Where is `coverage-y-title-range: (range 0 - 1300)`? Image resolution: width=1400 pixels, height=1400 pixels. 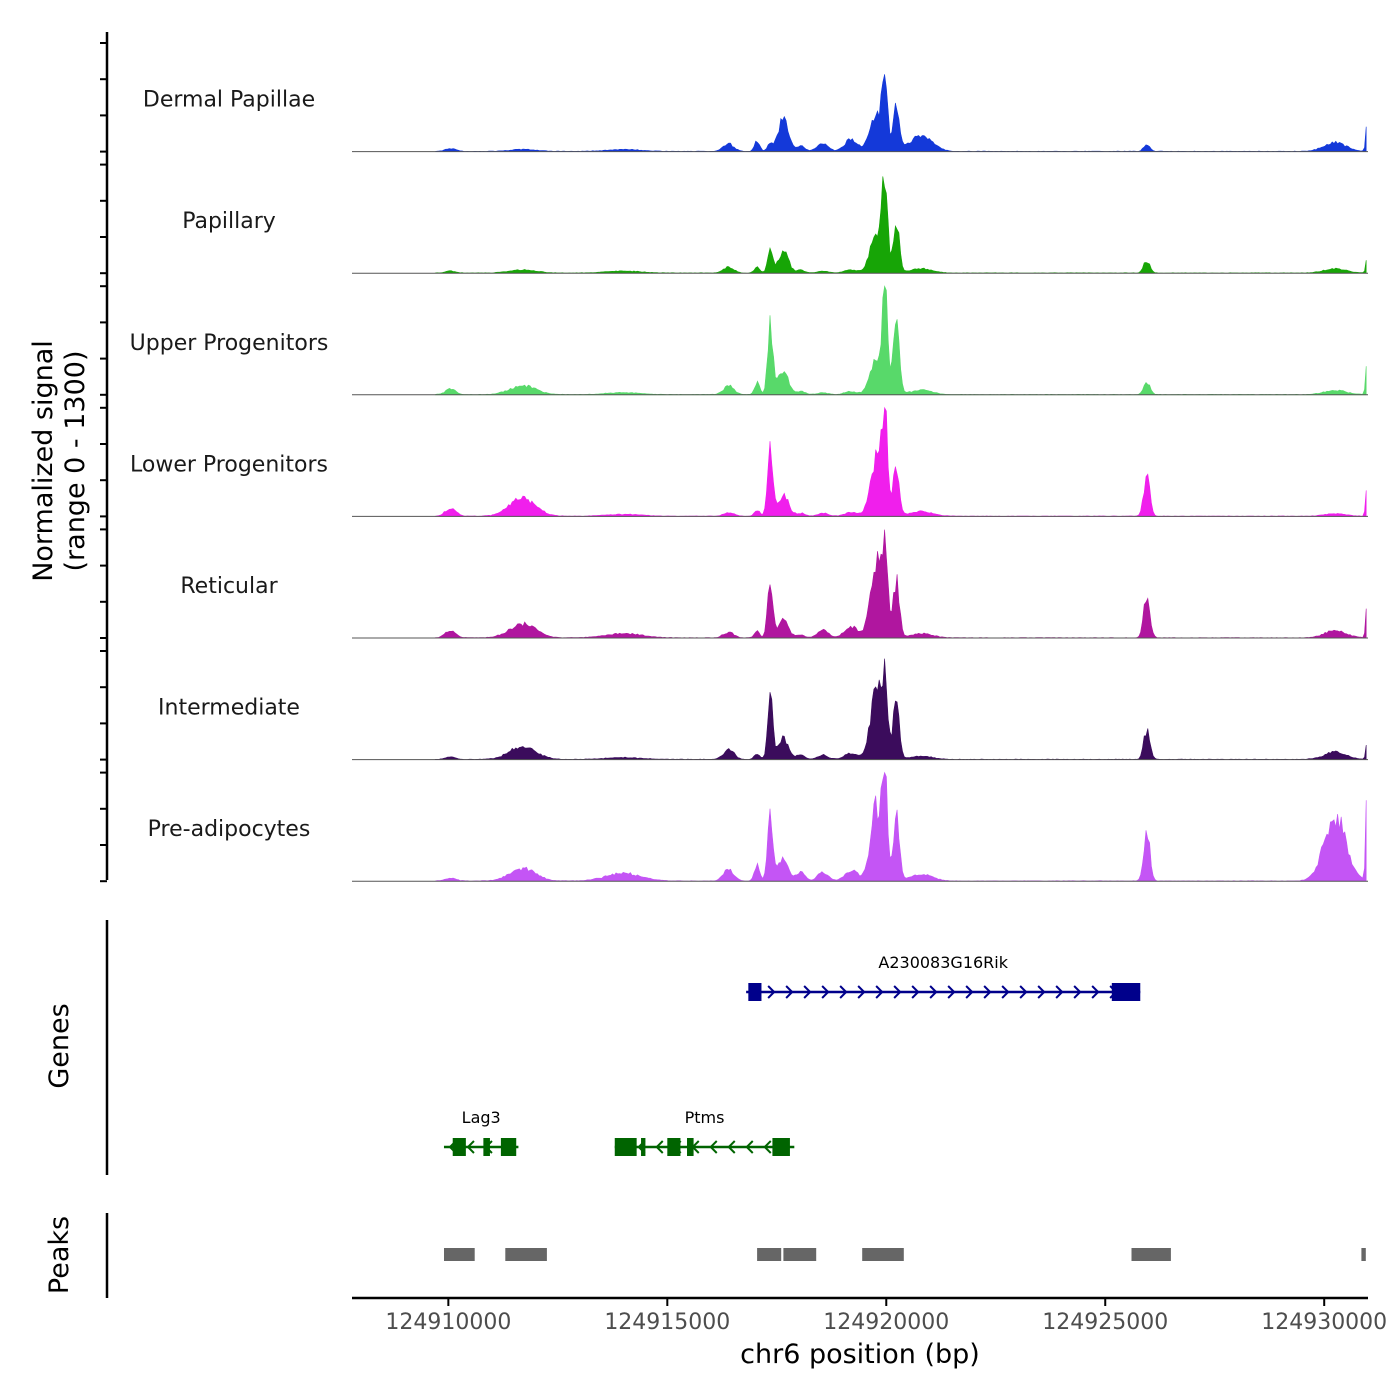 coverage-y-title-range: (range 0 - 1300) is located at coordinates (75, 461).